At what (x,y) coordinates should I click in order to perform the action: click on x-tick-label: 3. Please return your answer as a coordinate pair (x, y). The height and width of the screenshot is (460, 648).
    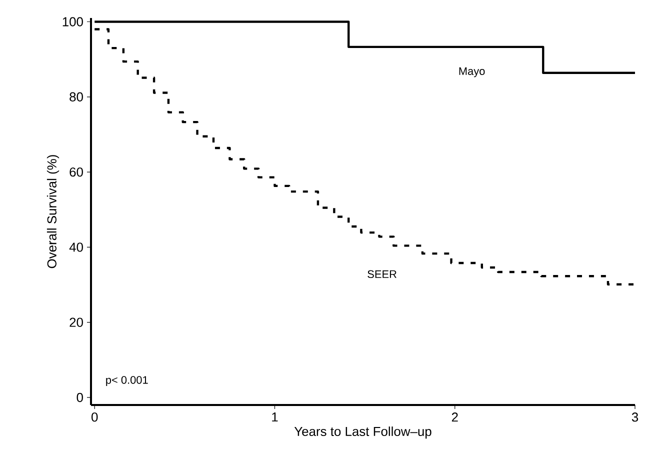
    Looking at the image, I should click on (635, 417).